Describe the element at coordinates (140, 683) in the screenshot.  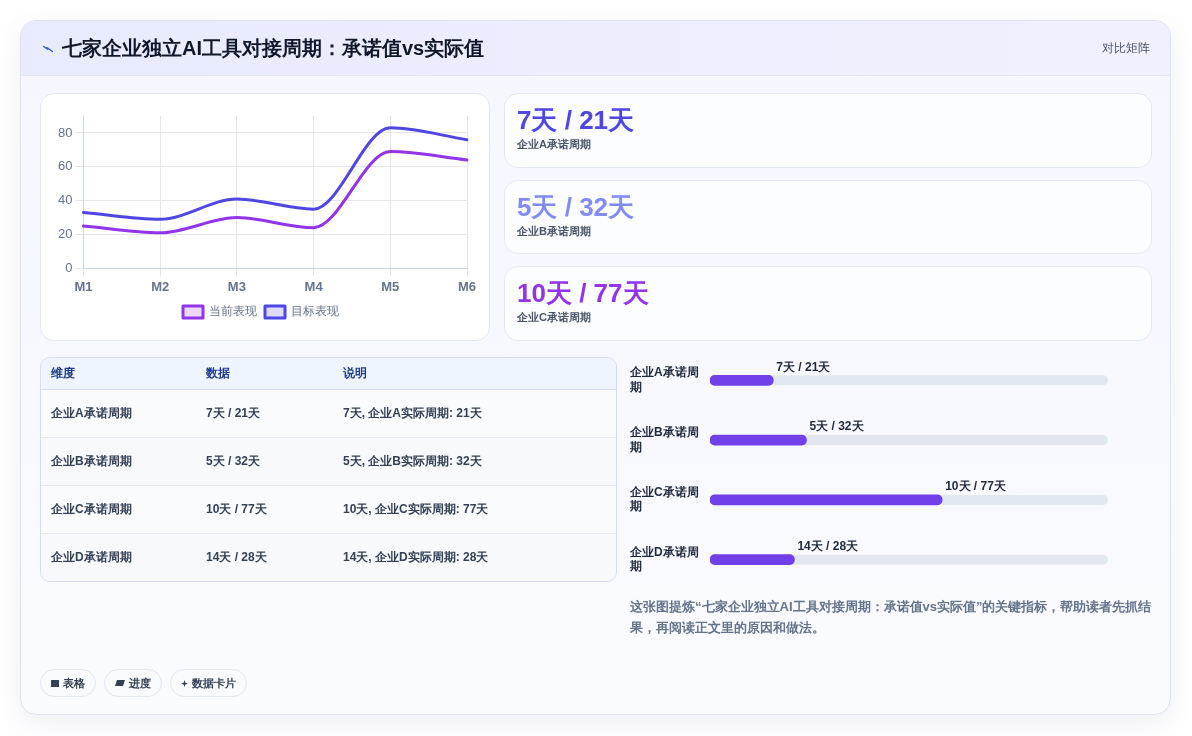
I see `text: 进度` at that location.